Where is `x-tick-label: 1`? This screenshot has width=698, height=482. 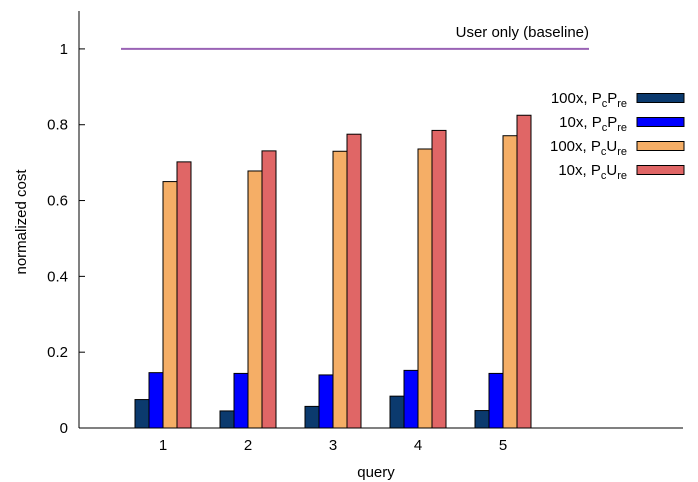 x-tick-label: 1 is located at coordinates (163, 445).